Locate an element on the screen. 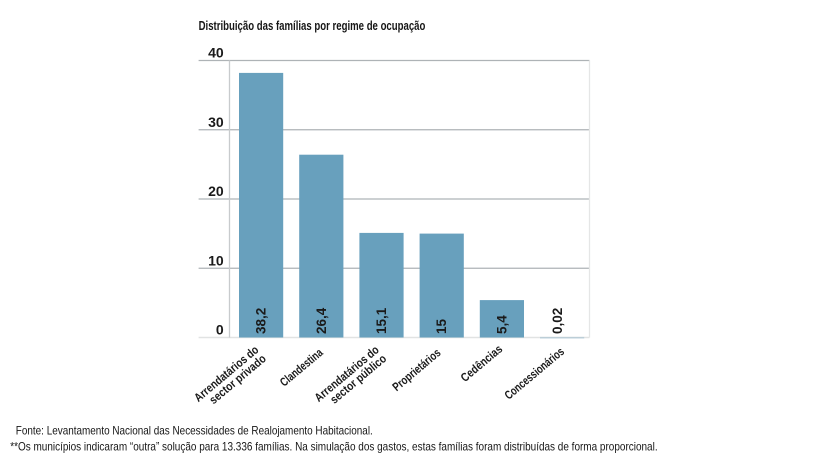 This screenshot has width=817, height=460. svg-text: 20 is located at coordinates (216, 191).